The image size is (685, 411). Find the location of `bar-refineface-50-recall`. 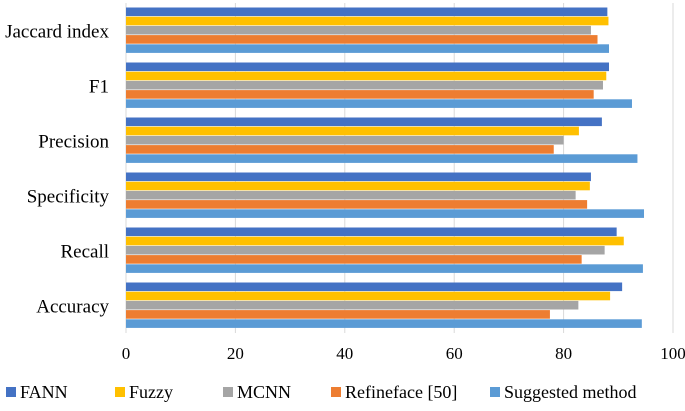

bar-refineface-50-recall is located at coordinates (354, 259).